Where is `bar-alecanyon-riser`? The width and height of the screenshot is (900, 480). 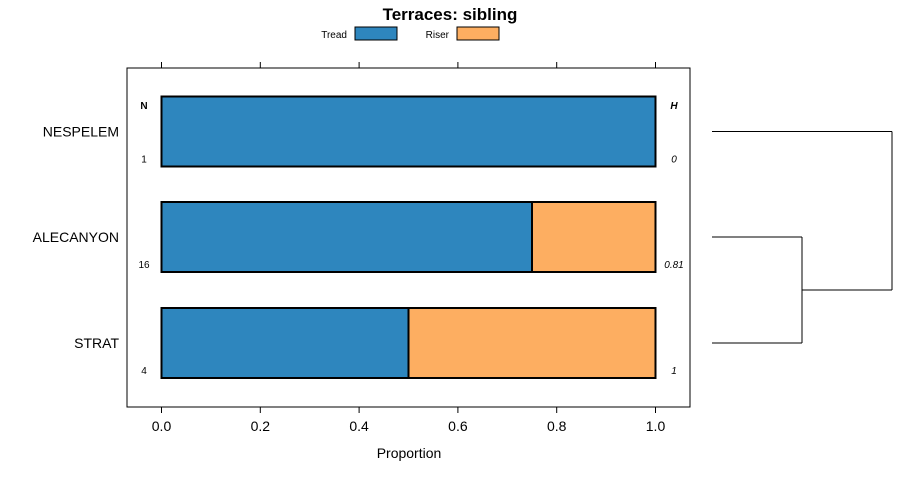 bar-alecanyon-riser is located at coordinates (594, 237).